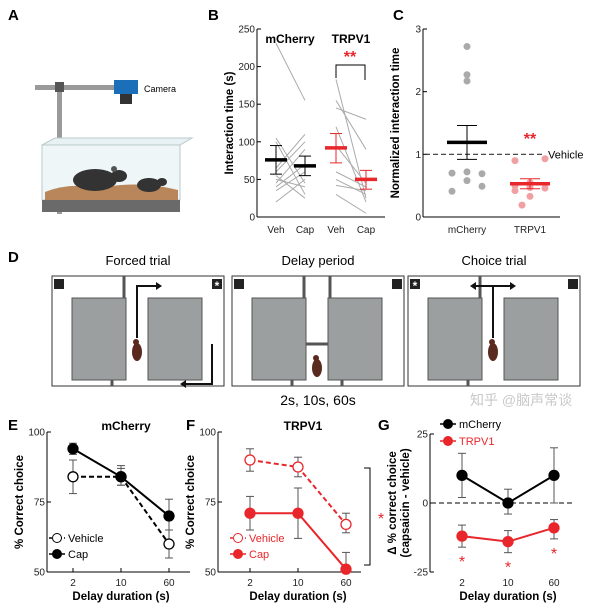 The width and height of the screenshot is (600, 608). What do you see at coordinates (117, 141) in the screenshot?
I see `cage-top` at bounding box center [117, 141].